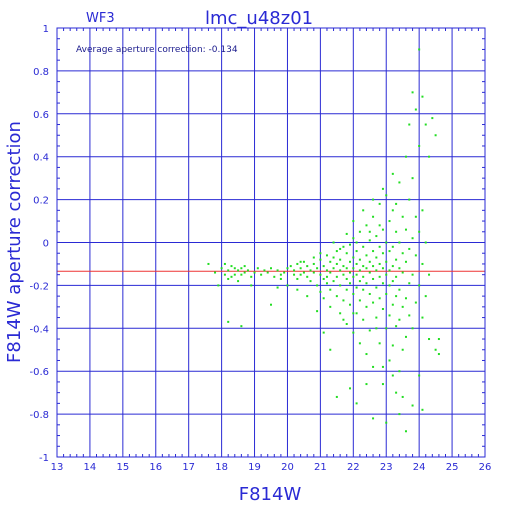 This screenshot has width=512, height=512. Describe the element at coordinates (419, 467) in the screenshot. I see `x-tick-label: 24` at that location.